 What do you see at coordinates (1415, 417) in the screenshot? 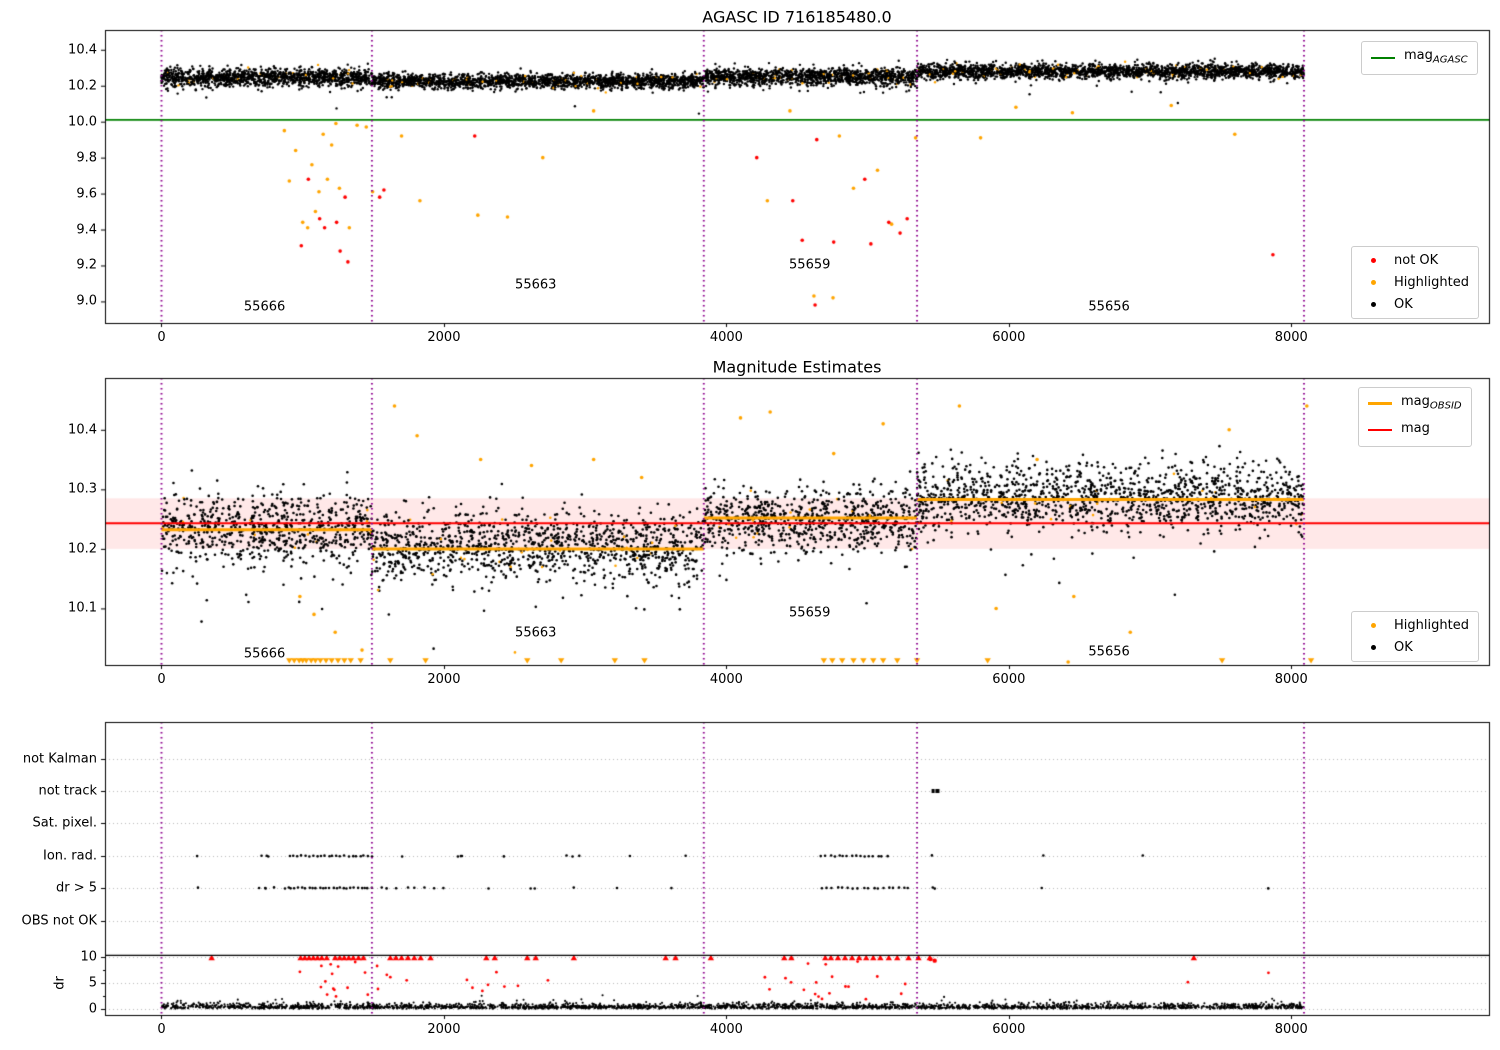
I see `plot2-line-legend: magOBSID mag` at bounding box center [1415, 417].